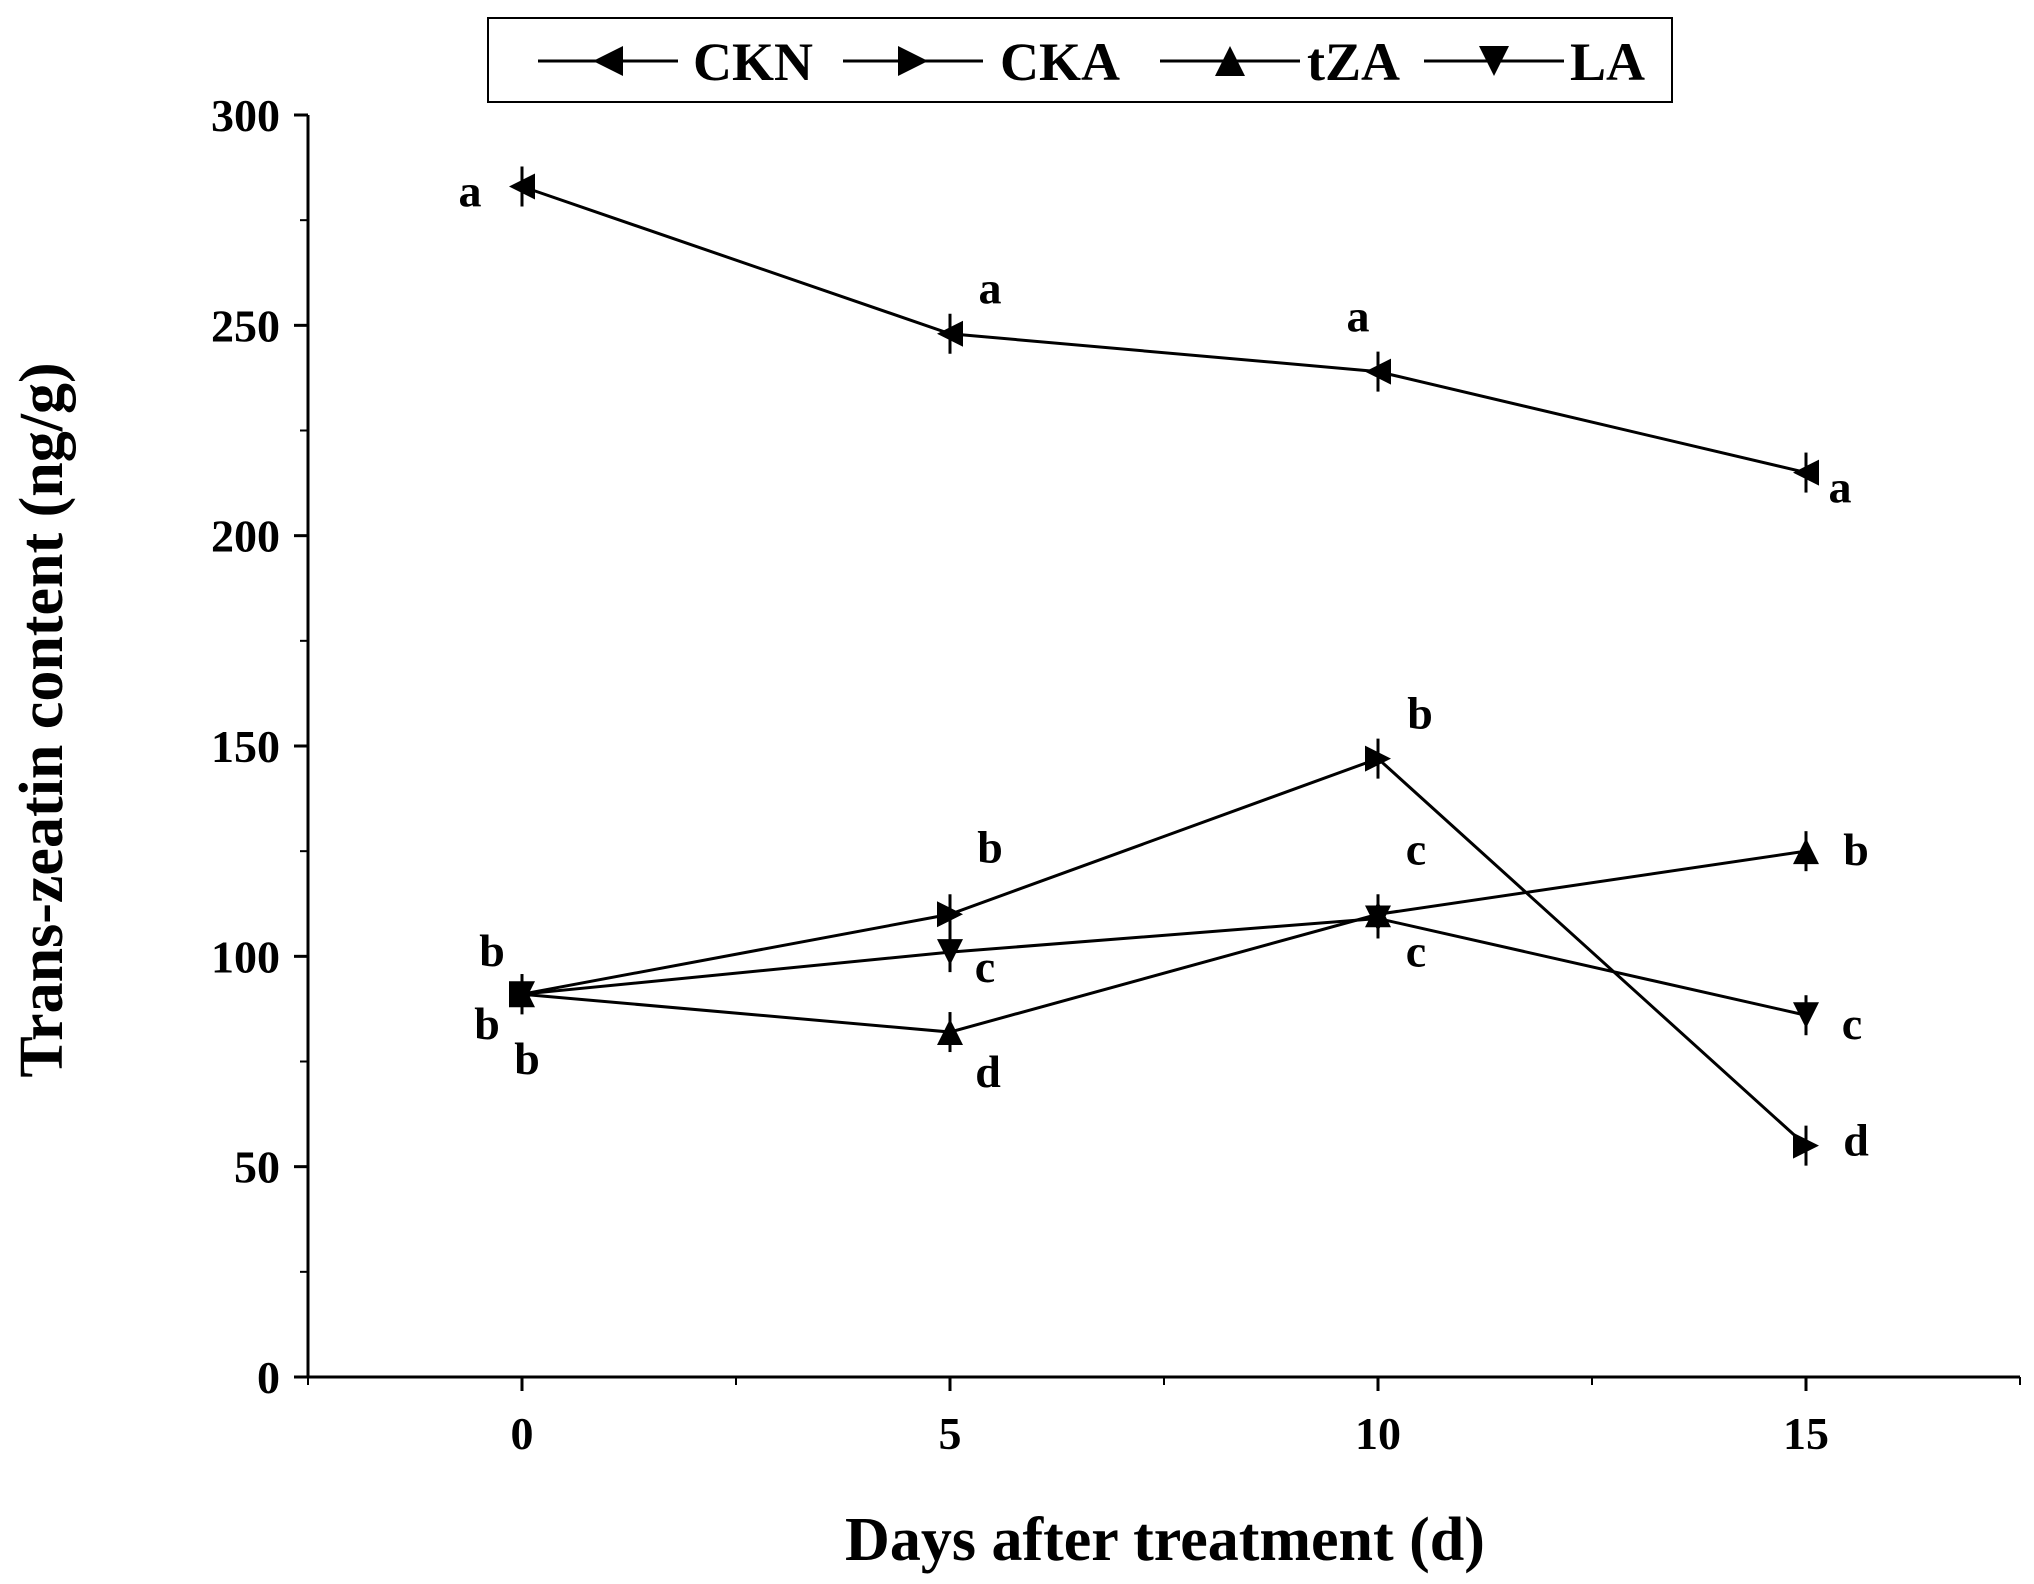 The height and width of the screenshot is (1584, 2034). Describe the element at coordinates (245, 536) in the screenshot. I see `y-tick-label: 200` at that location.